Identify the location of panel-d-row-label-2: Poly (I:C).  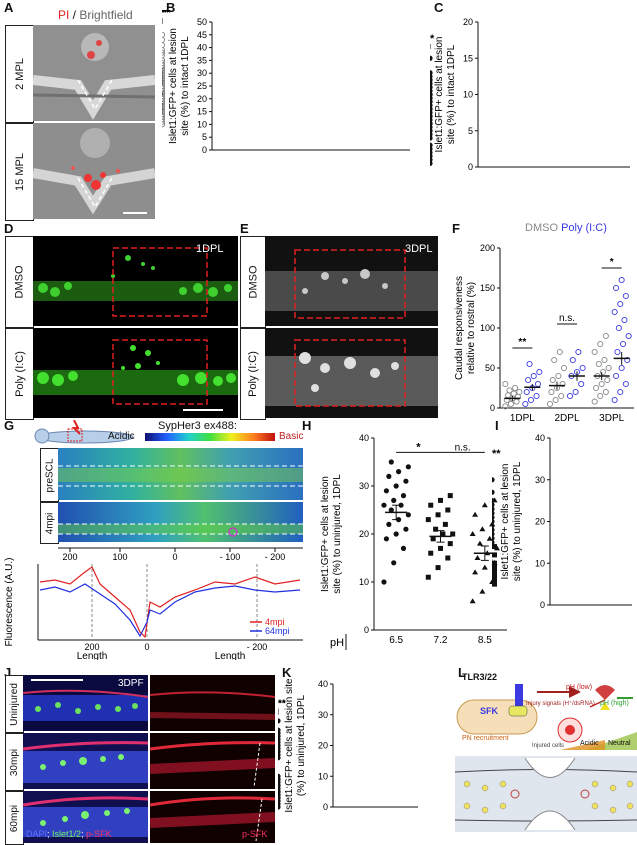
(19, 374).